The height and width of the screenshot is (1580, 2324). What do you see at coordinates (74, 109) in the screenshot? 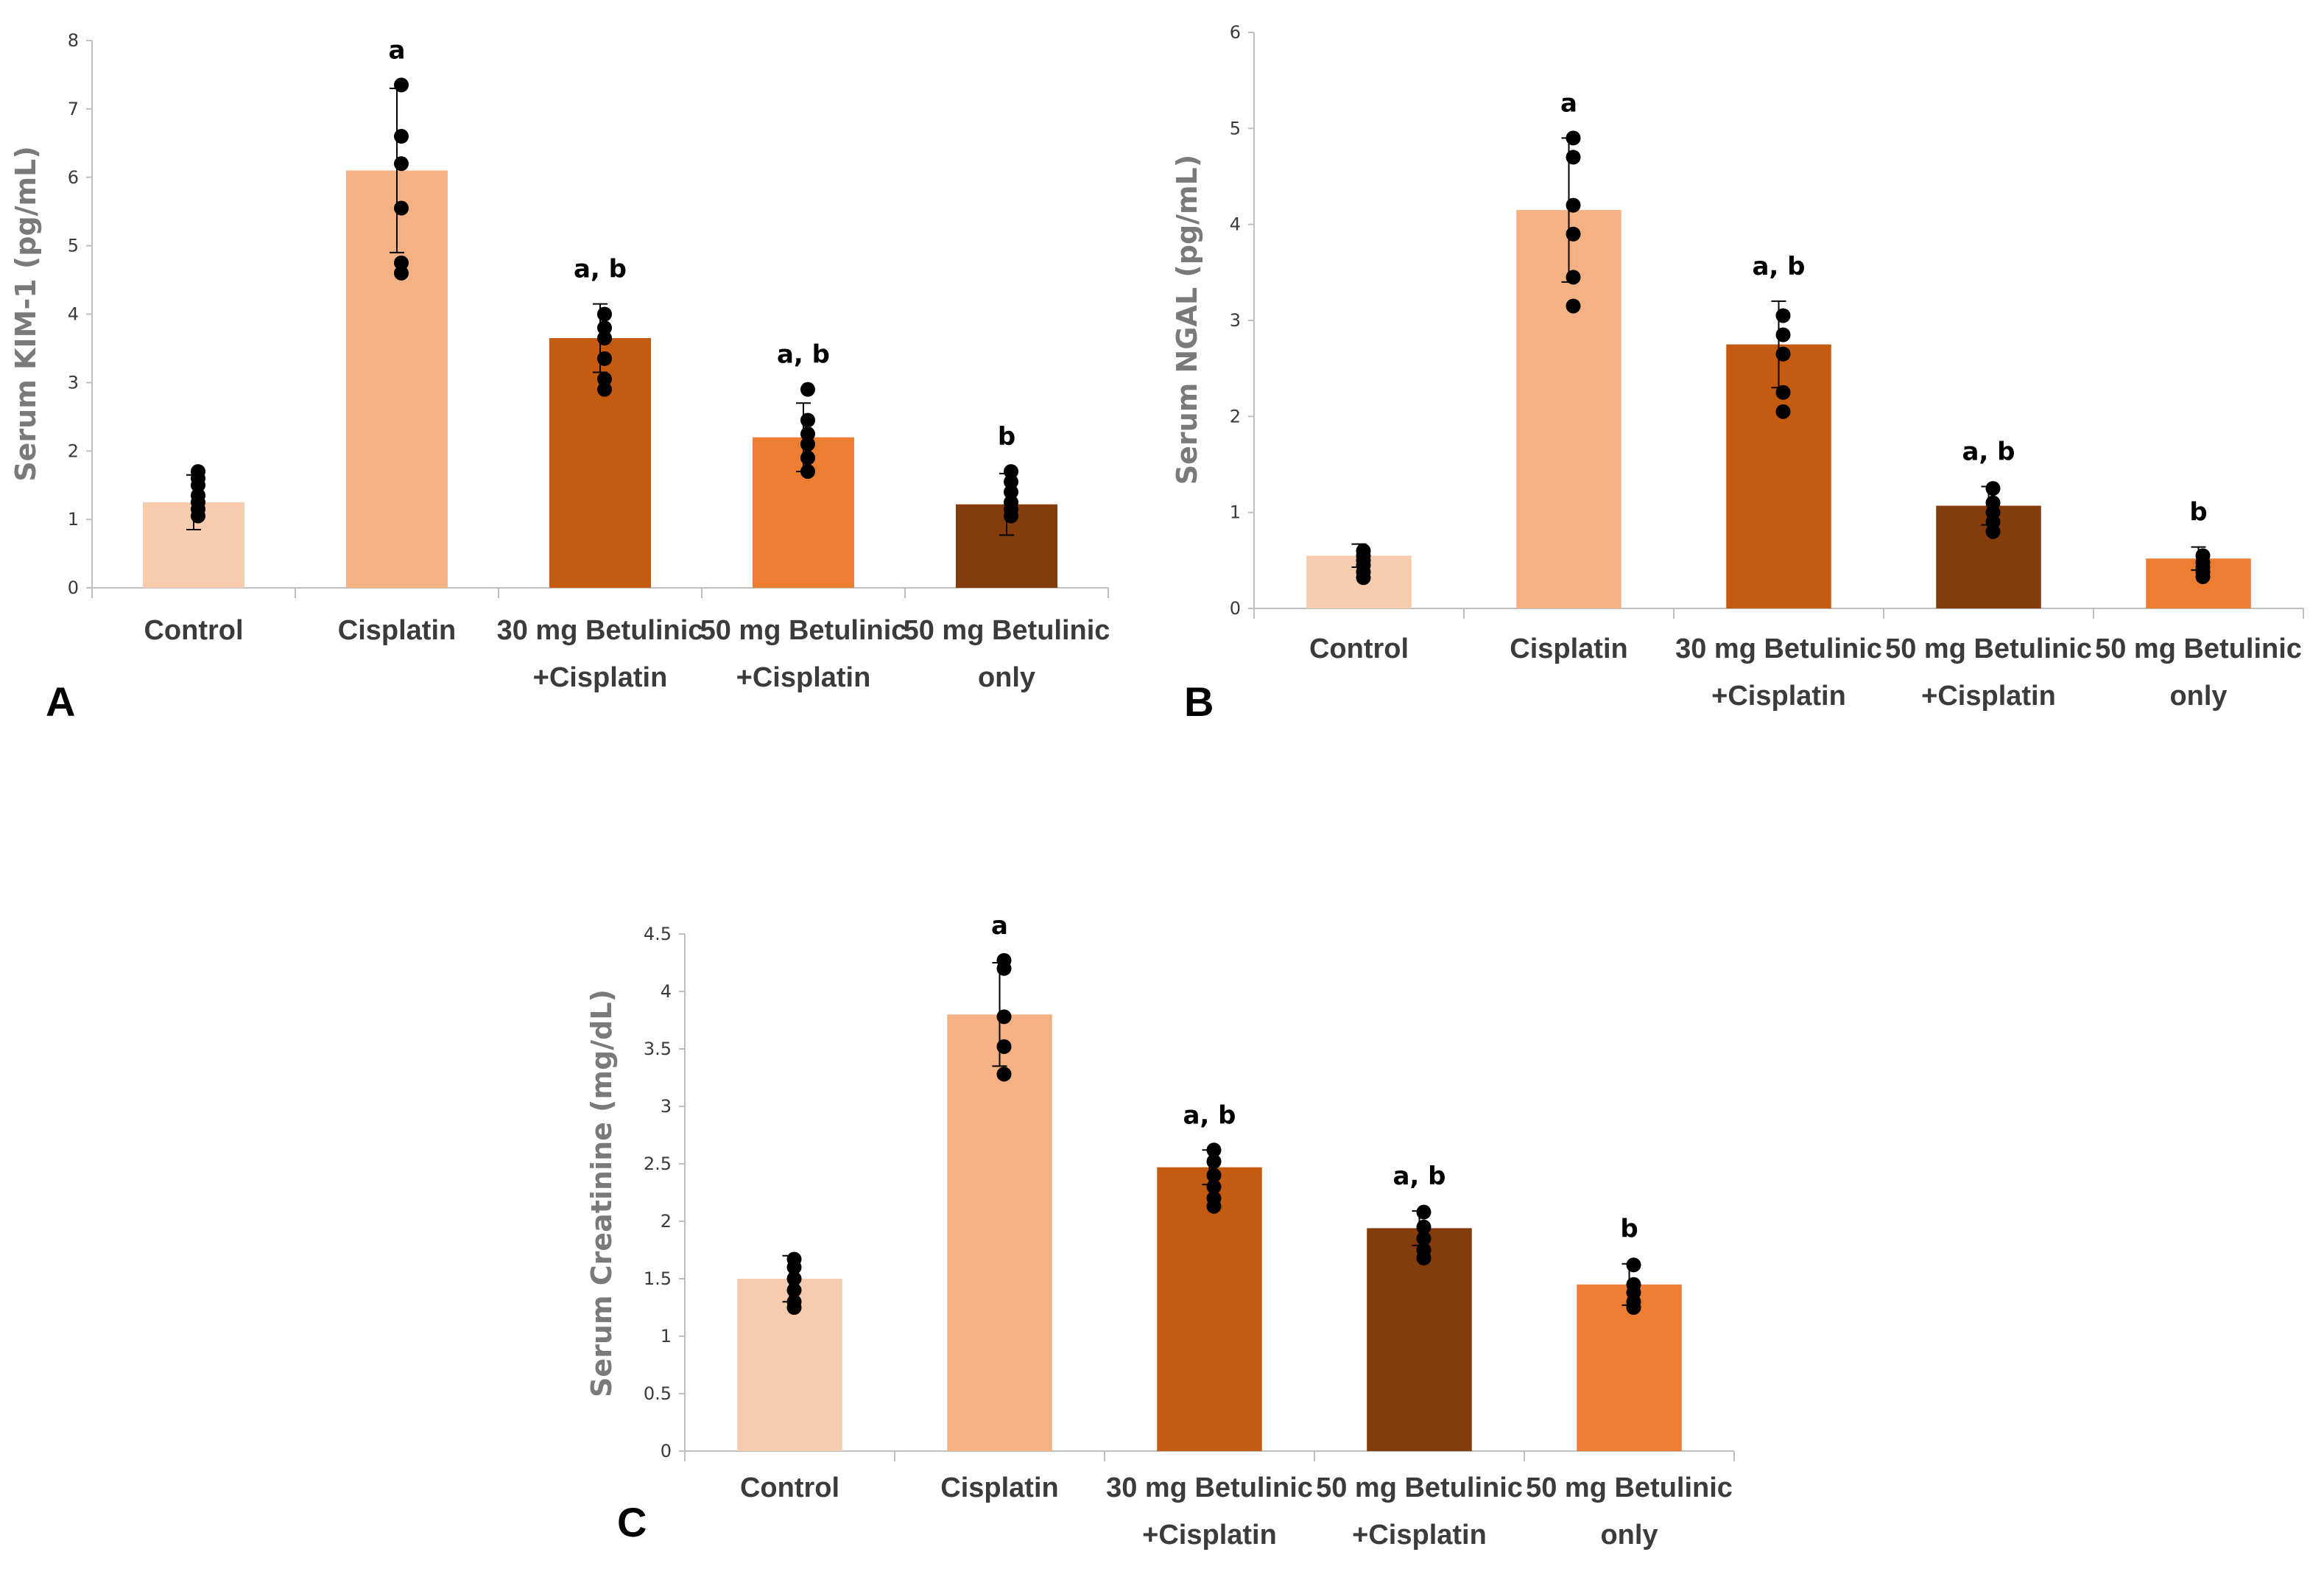
I see `y-tick-label: 7` at bounding box center [74, 109].